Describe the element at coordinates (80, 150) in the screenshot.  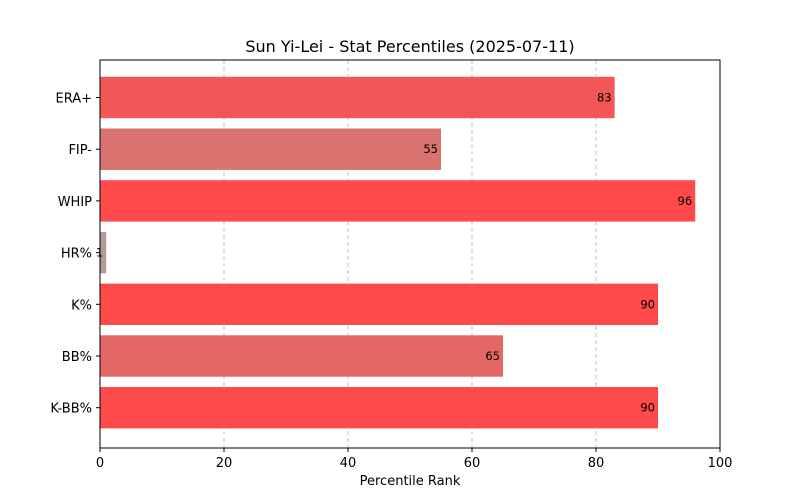
I see `y-tick-label: FIP-` at that location.